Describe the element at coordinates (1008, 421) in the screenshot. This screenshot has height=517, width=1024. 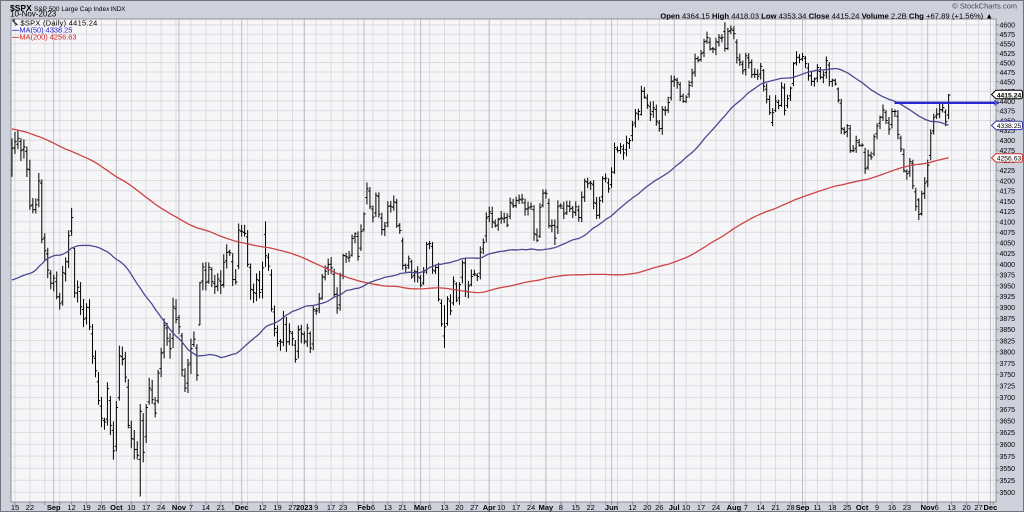
I see `svg-text: 3650` at that location.